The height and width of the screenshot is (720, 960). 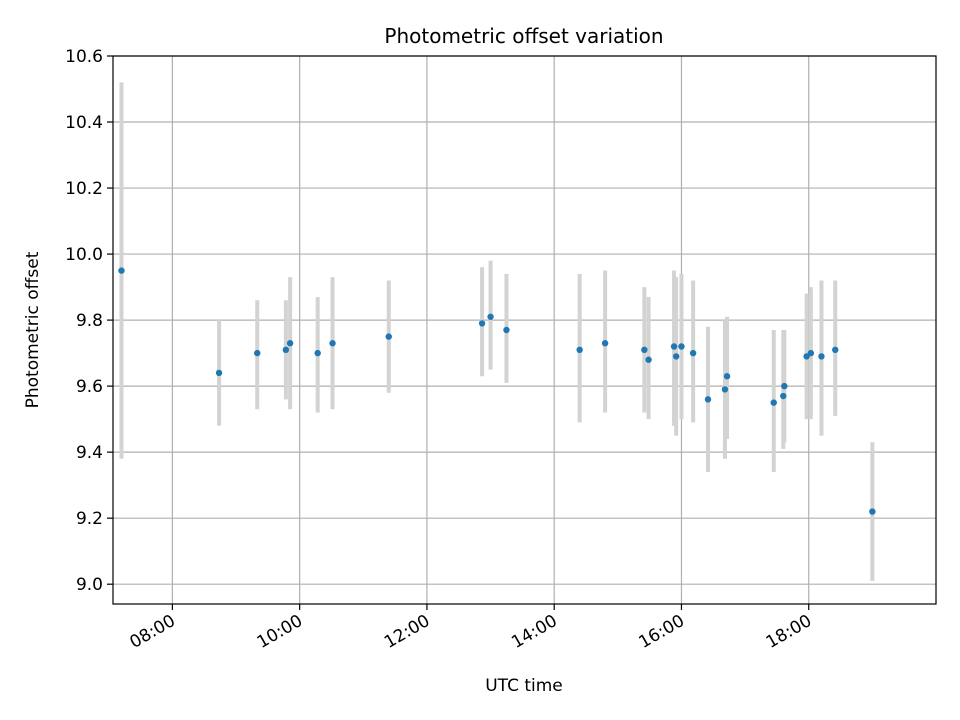 What do you see at coordinates (84, 255) in the screenshot?
I see `y-tick-label: 10.0` at bounding box center [84, 255].